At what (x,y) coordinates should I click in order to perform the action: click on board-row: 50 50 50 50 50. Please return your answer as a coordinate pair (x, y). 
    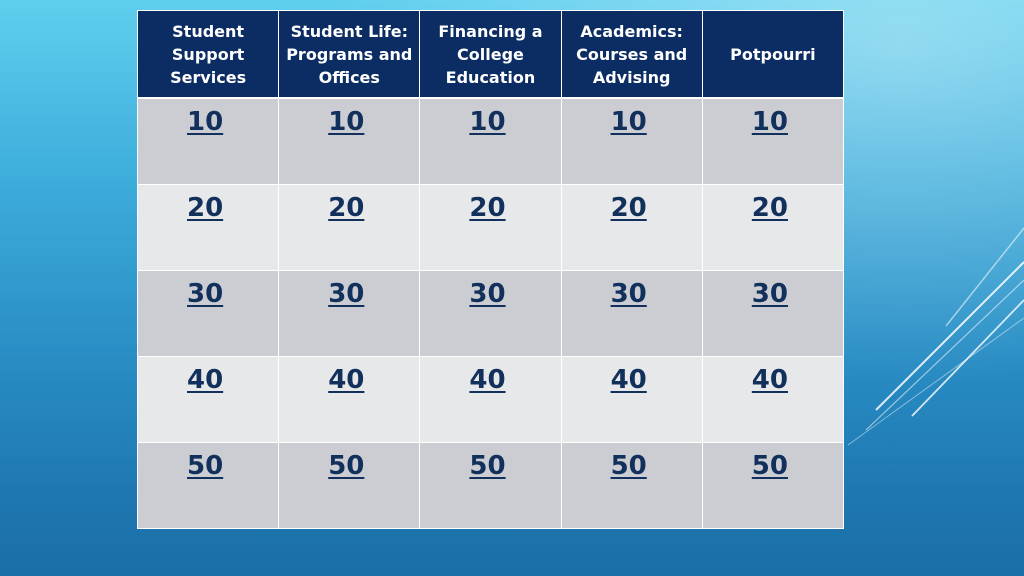
    Looking at the image, I should click on (490, 485).